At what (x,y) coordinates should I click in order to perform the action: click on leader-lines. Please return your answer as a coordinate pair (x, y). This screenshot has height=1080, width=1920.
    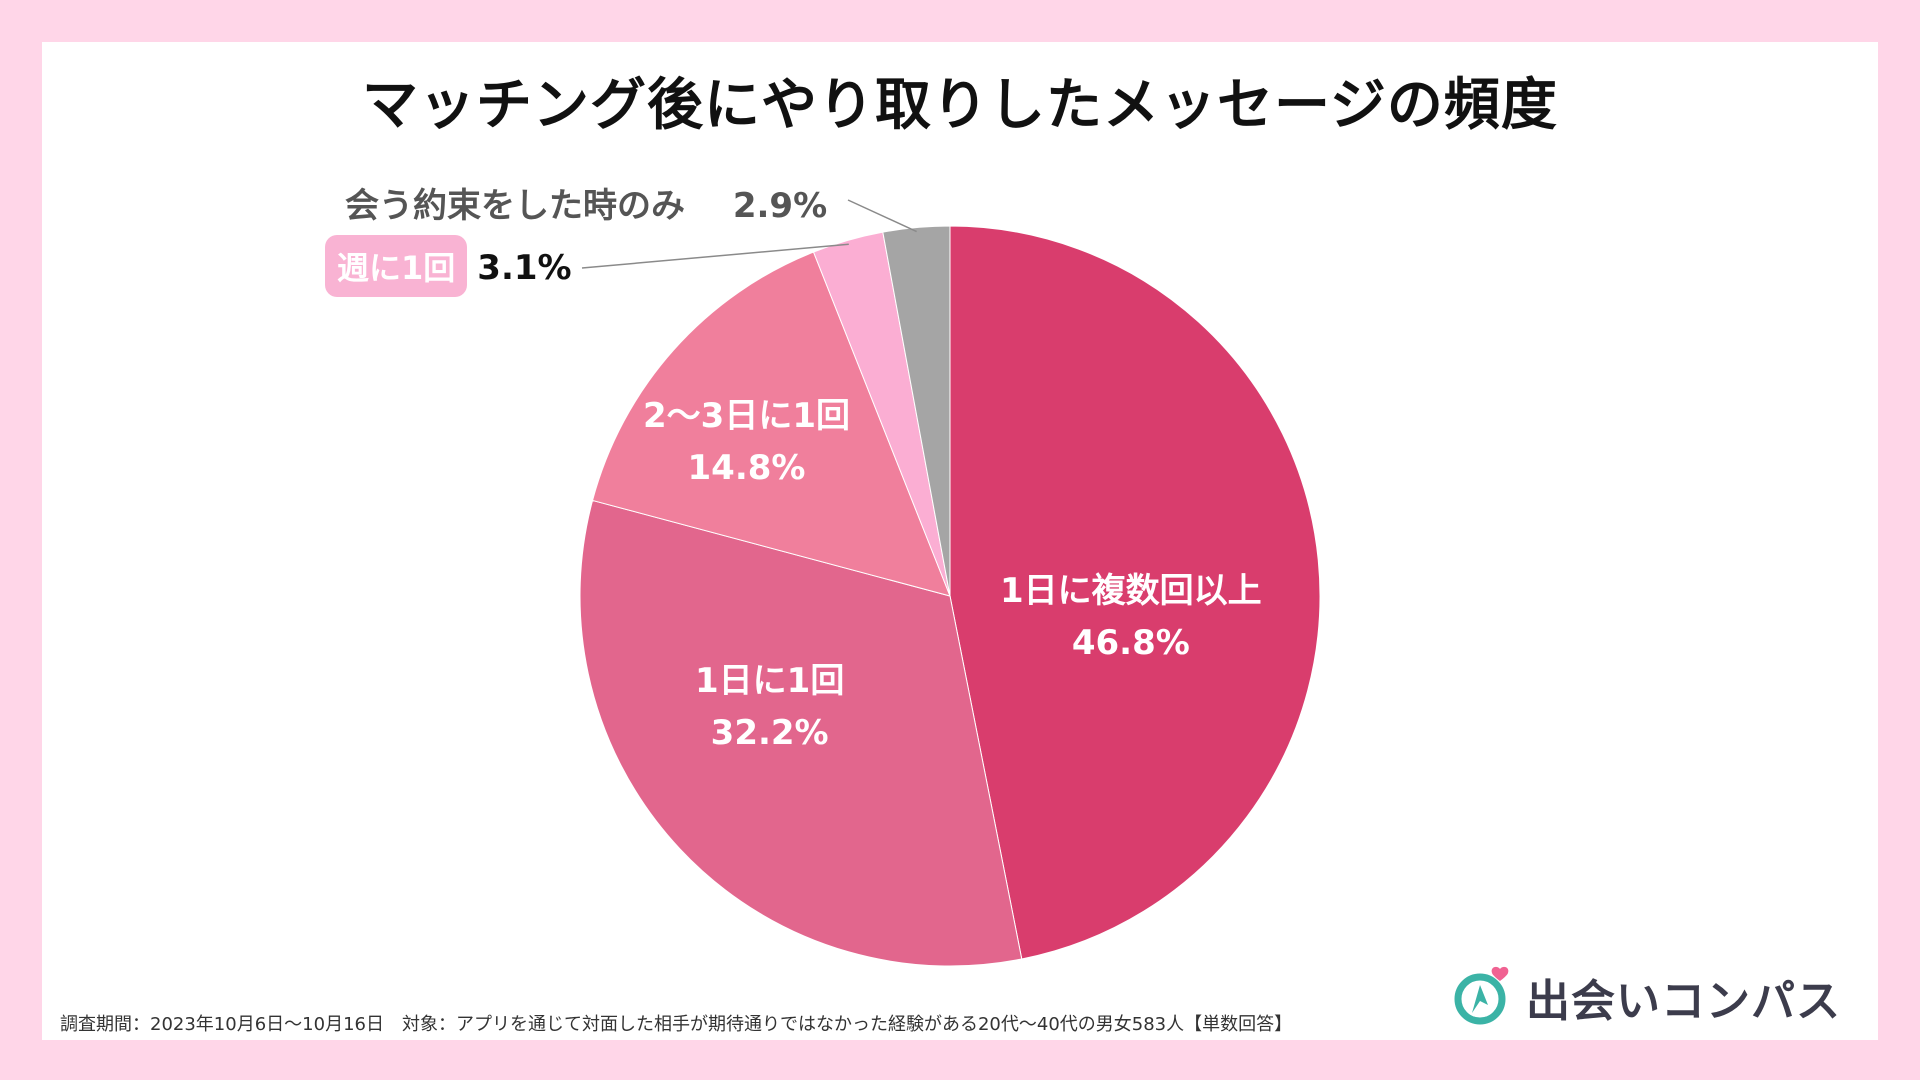
    Looking at the image, I should click on (749, 234).